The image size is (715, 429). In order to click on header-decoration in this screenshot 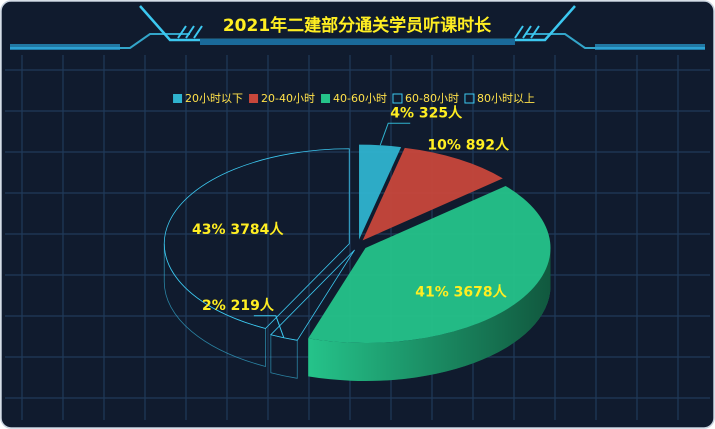, I will do `click(357, 27)`.